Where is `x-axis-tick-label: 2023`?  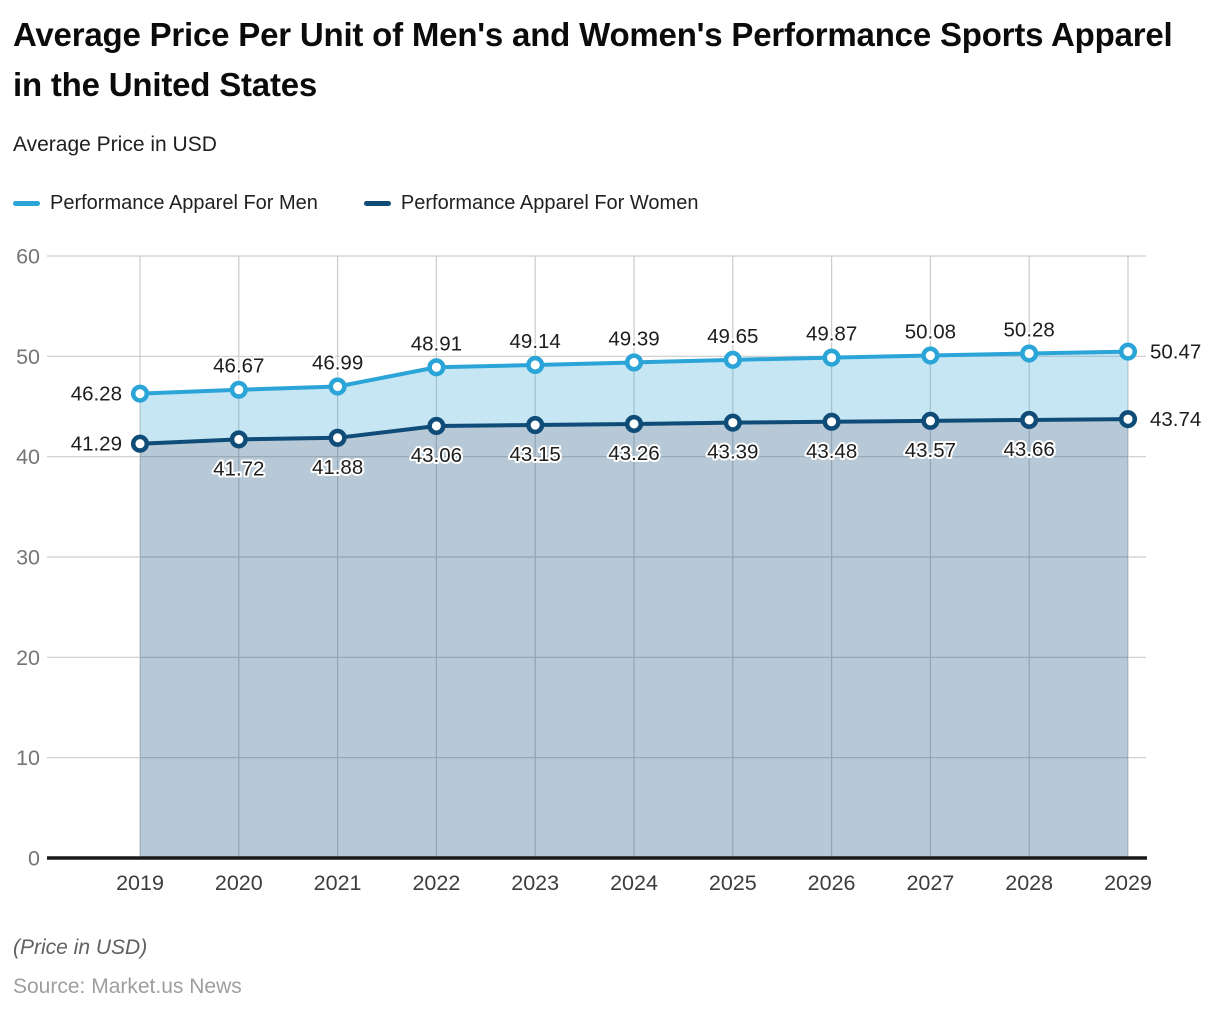
x-axis-tick-label: 2023 is located at coordinates (535, 883).